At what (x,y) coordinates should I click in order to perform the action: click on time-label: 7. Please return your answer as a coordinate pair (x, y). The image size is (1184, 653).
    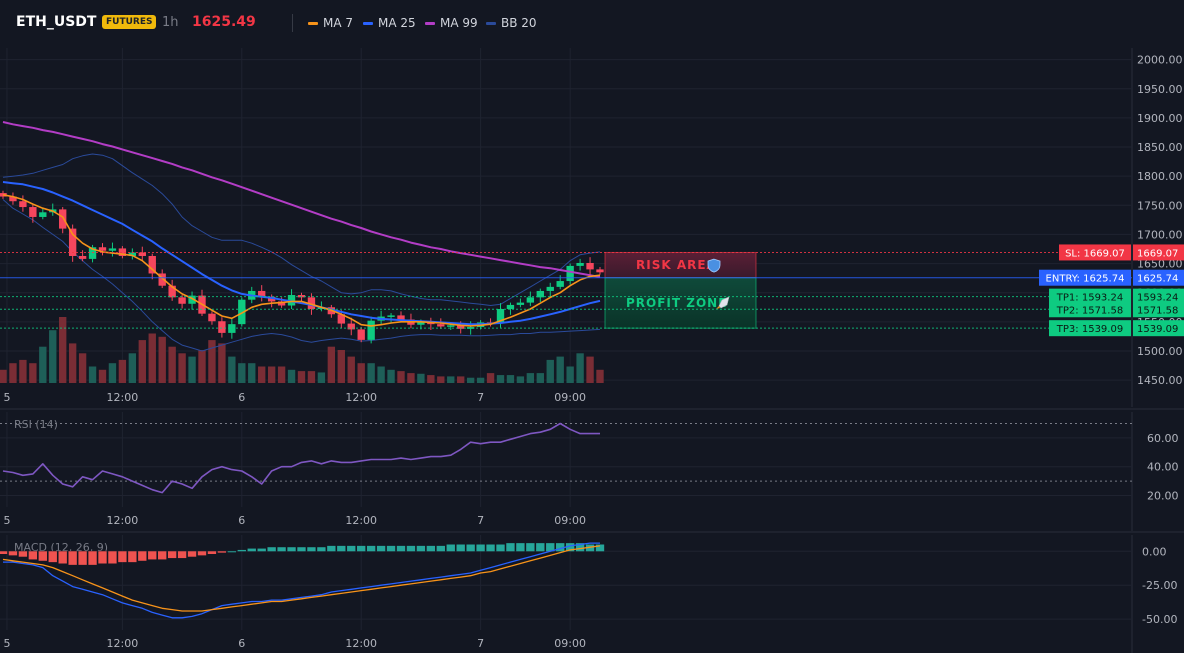
    Looking at the image, I should click on (480, 520).